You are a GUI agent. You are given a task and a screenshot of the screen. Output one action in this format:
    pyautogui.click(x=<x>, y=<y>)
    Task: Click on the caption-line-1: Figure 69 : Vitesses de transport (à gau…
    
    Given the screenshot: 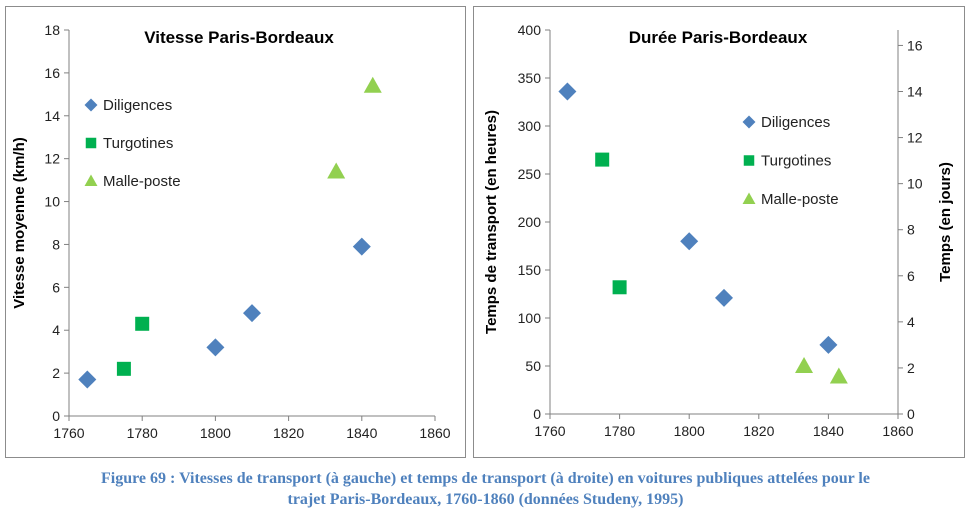 What is the action you would take?
    pyautogui.click(x=485, y=478)
    